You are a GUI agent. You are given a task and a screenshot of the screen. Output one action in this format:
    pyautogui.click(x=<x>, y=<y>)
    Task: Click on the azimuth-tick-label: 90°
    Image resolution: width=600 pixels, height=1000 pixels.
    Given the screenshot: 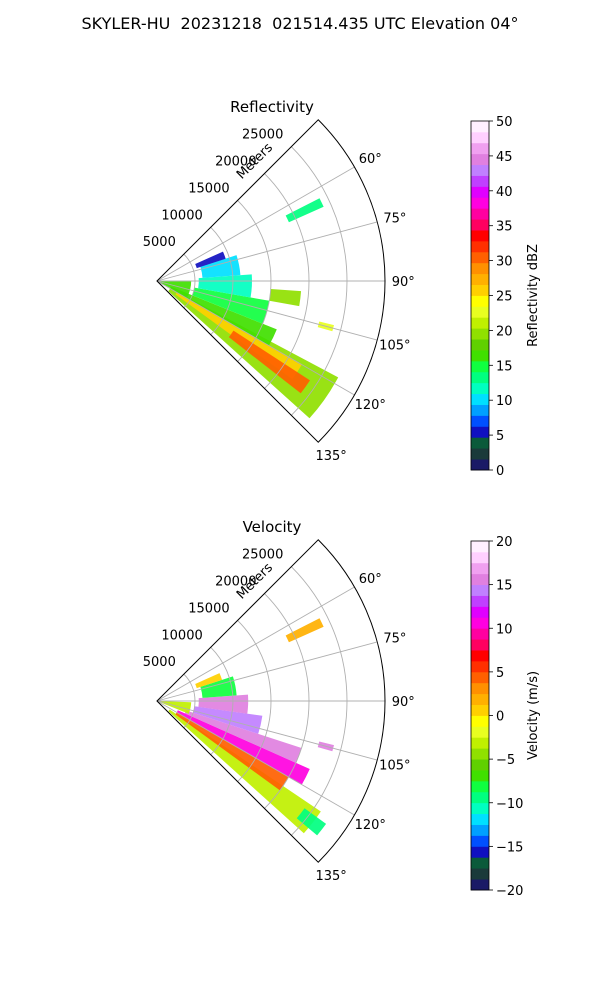 What is the action you would take?
    pyautogui.click(x=403, y=702)
    